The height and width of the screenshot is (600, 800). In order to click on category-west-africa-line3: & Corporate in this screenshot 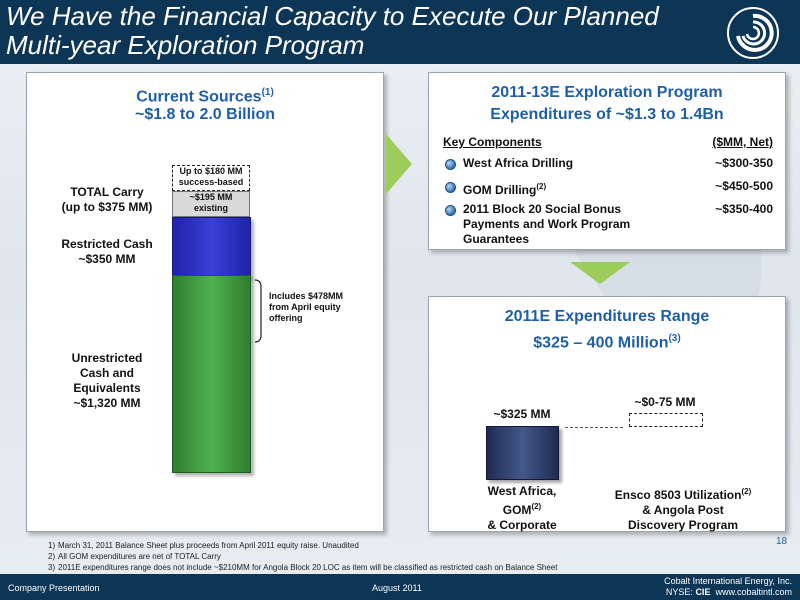, I will do `click(522, 525)`.